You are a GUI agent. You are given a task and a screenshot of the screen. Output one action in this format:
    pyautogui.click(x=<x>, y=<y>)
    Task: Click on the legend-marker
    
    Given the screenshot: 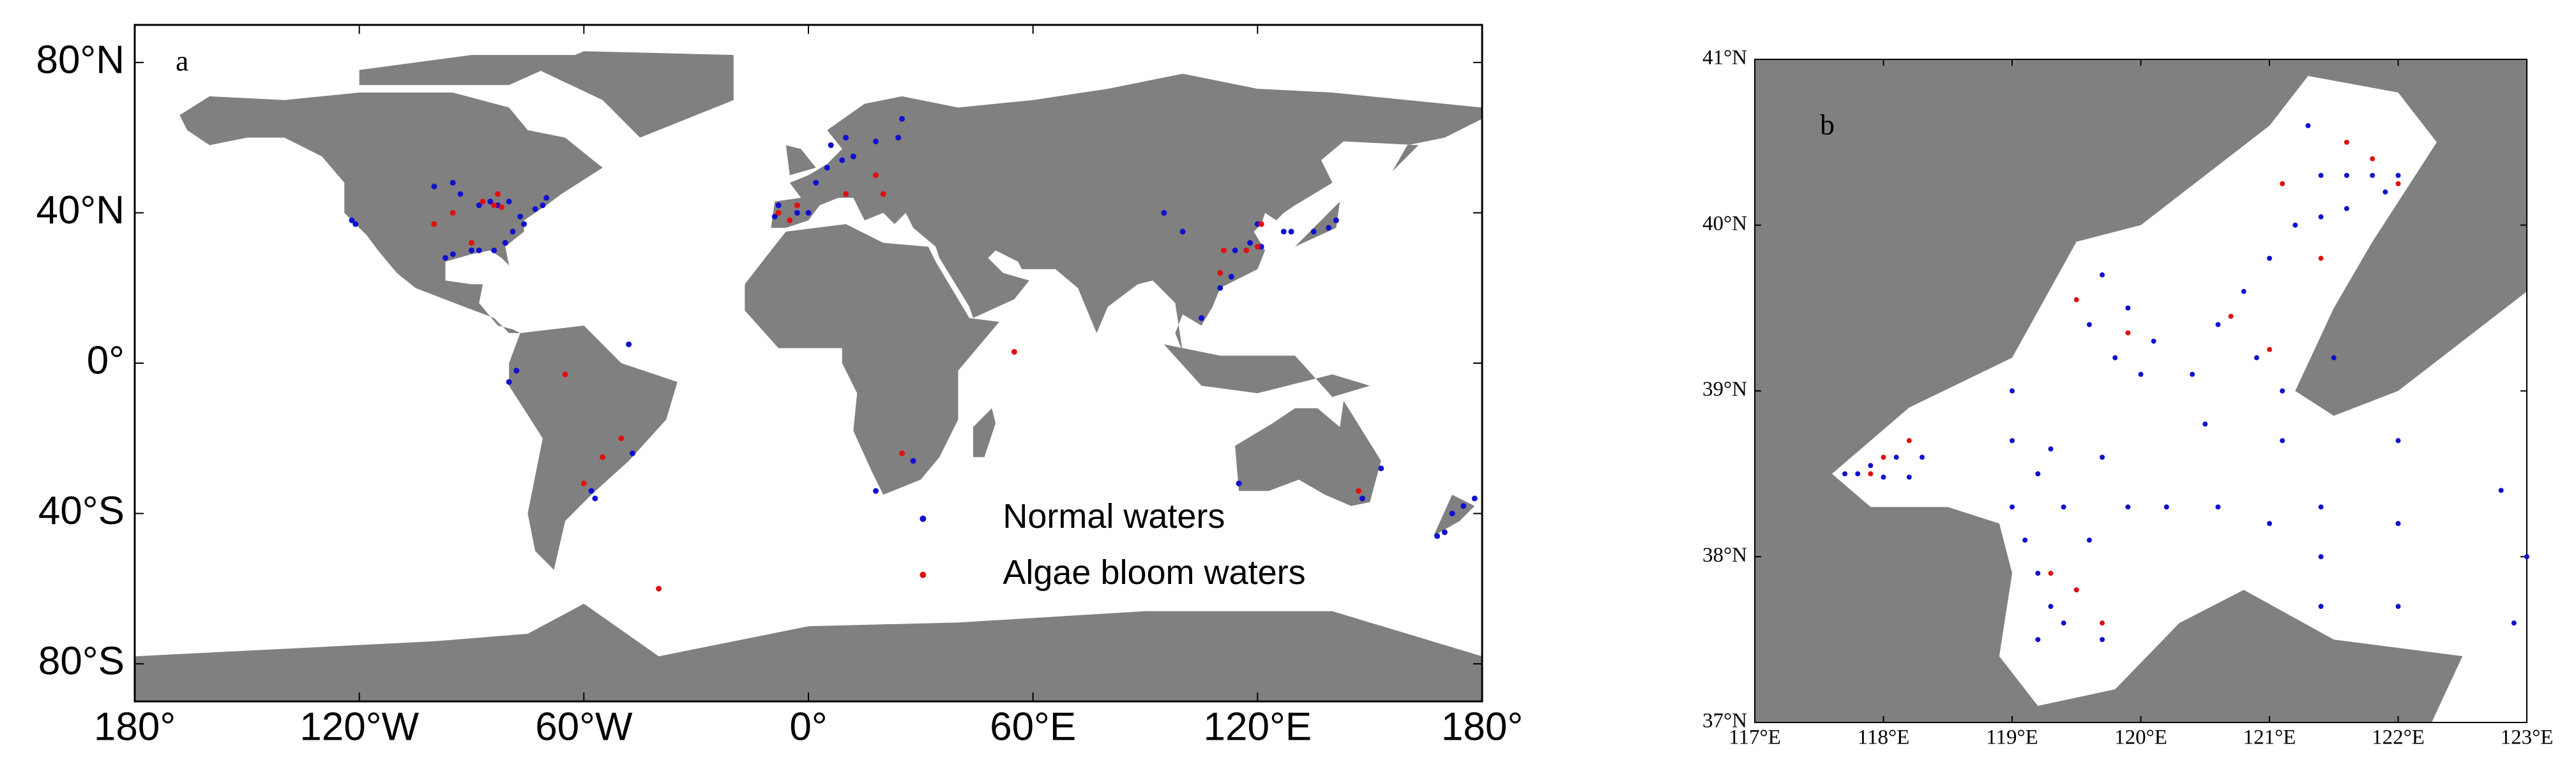 What is the action you would take?
    pyautogui.click(x=924, y=518)
    